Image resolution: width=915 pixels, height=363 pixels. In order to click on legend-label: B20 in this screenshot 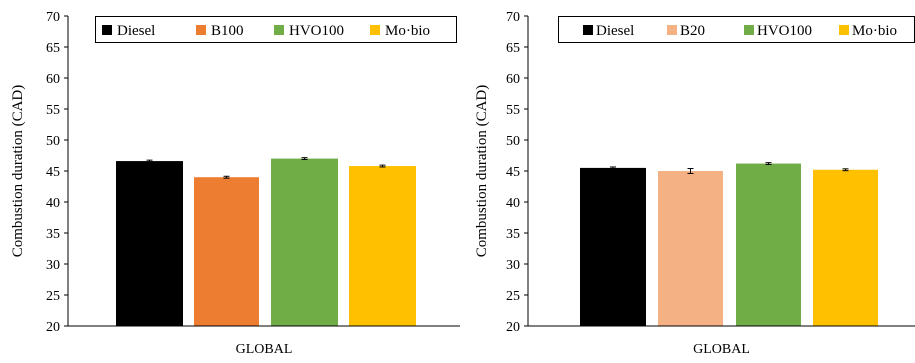, I will do `click(692, 31)`.